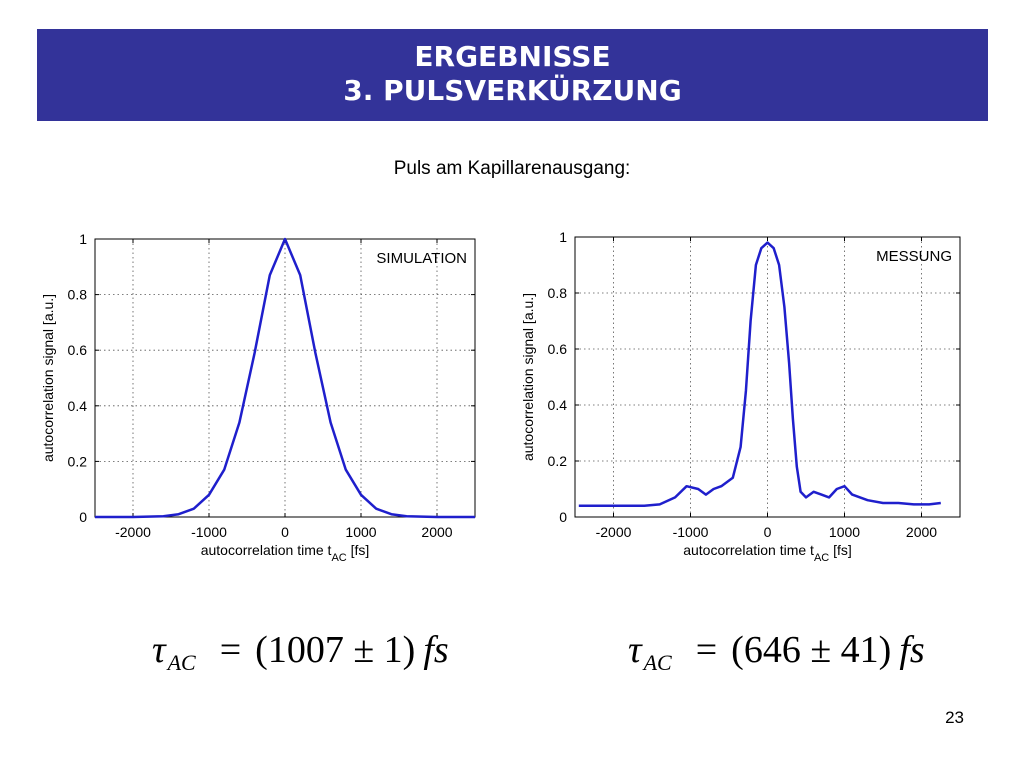  I want to click on formula-value: (646 ± 41), so click(811, 650).